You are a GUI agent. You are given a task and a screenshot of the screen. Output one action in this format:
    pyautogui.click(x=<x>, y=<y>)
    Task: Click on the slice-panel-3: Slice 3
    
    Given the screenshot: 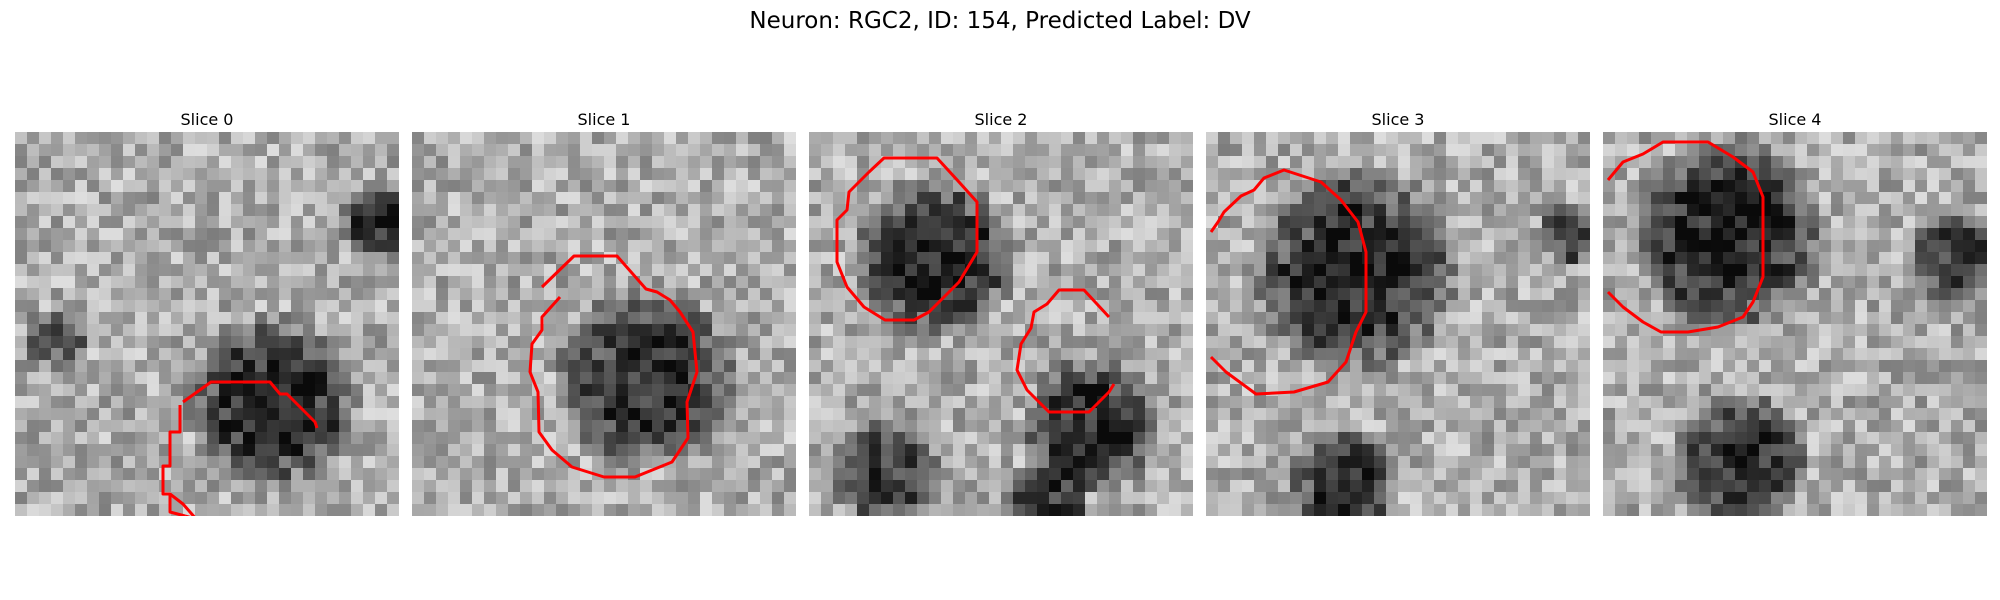 What is the action you would take?
    pyautogui.click(x=1398, y=312)
    